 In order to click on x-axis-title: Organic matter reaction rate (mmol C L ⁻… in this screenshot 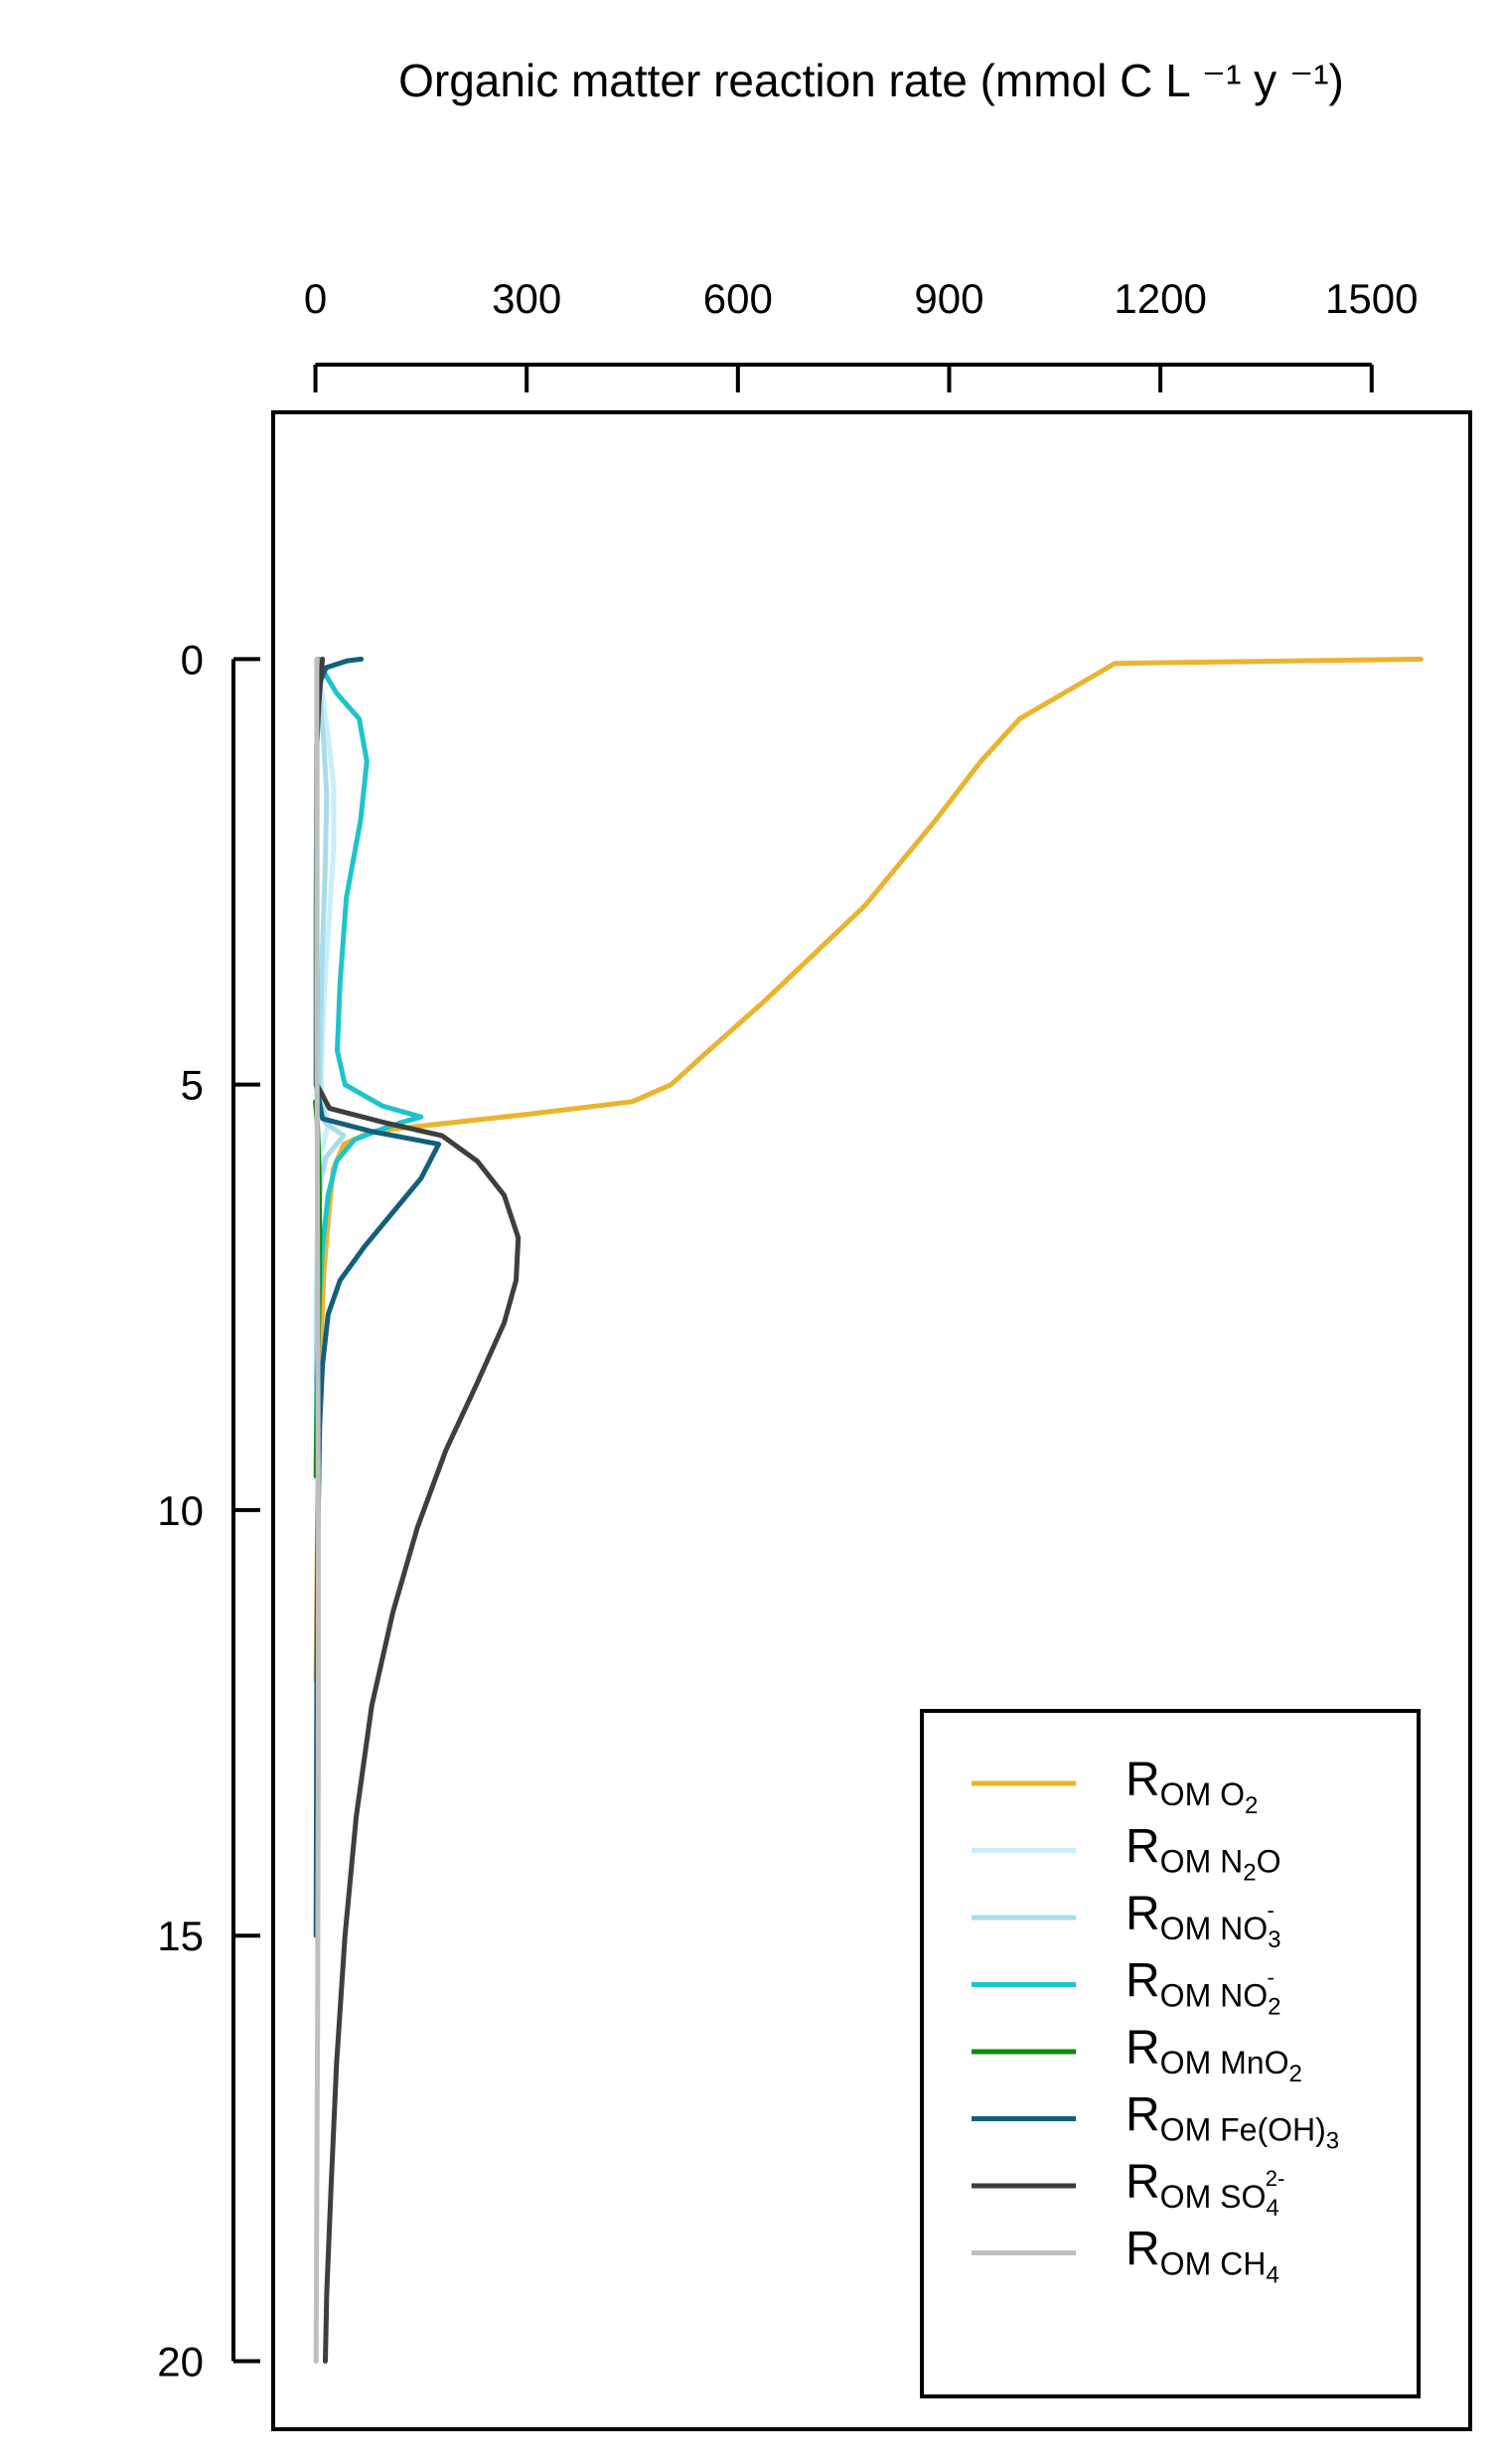, I will do `click(871, 80)`.